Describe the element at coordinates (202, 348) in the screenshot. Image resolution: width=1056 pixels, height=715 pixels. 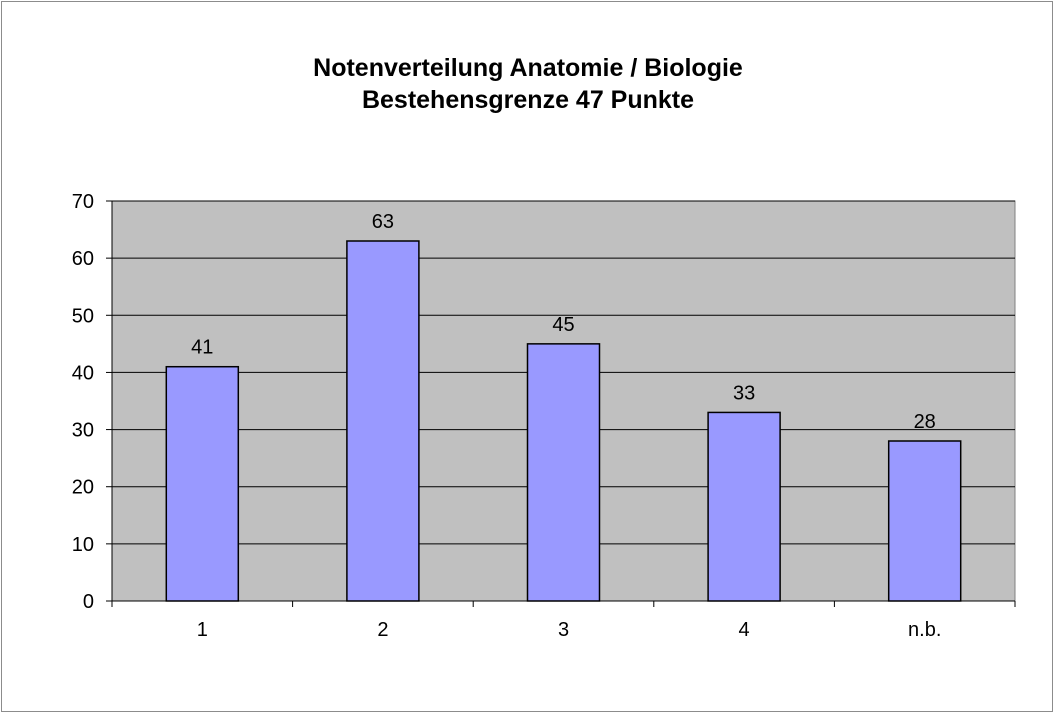
I see `bar-value-label: 41` at that location.